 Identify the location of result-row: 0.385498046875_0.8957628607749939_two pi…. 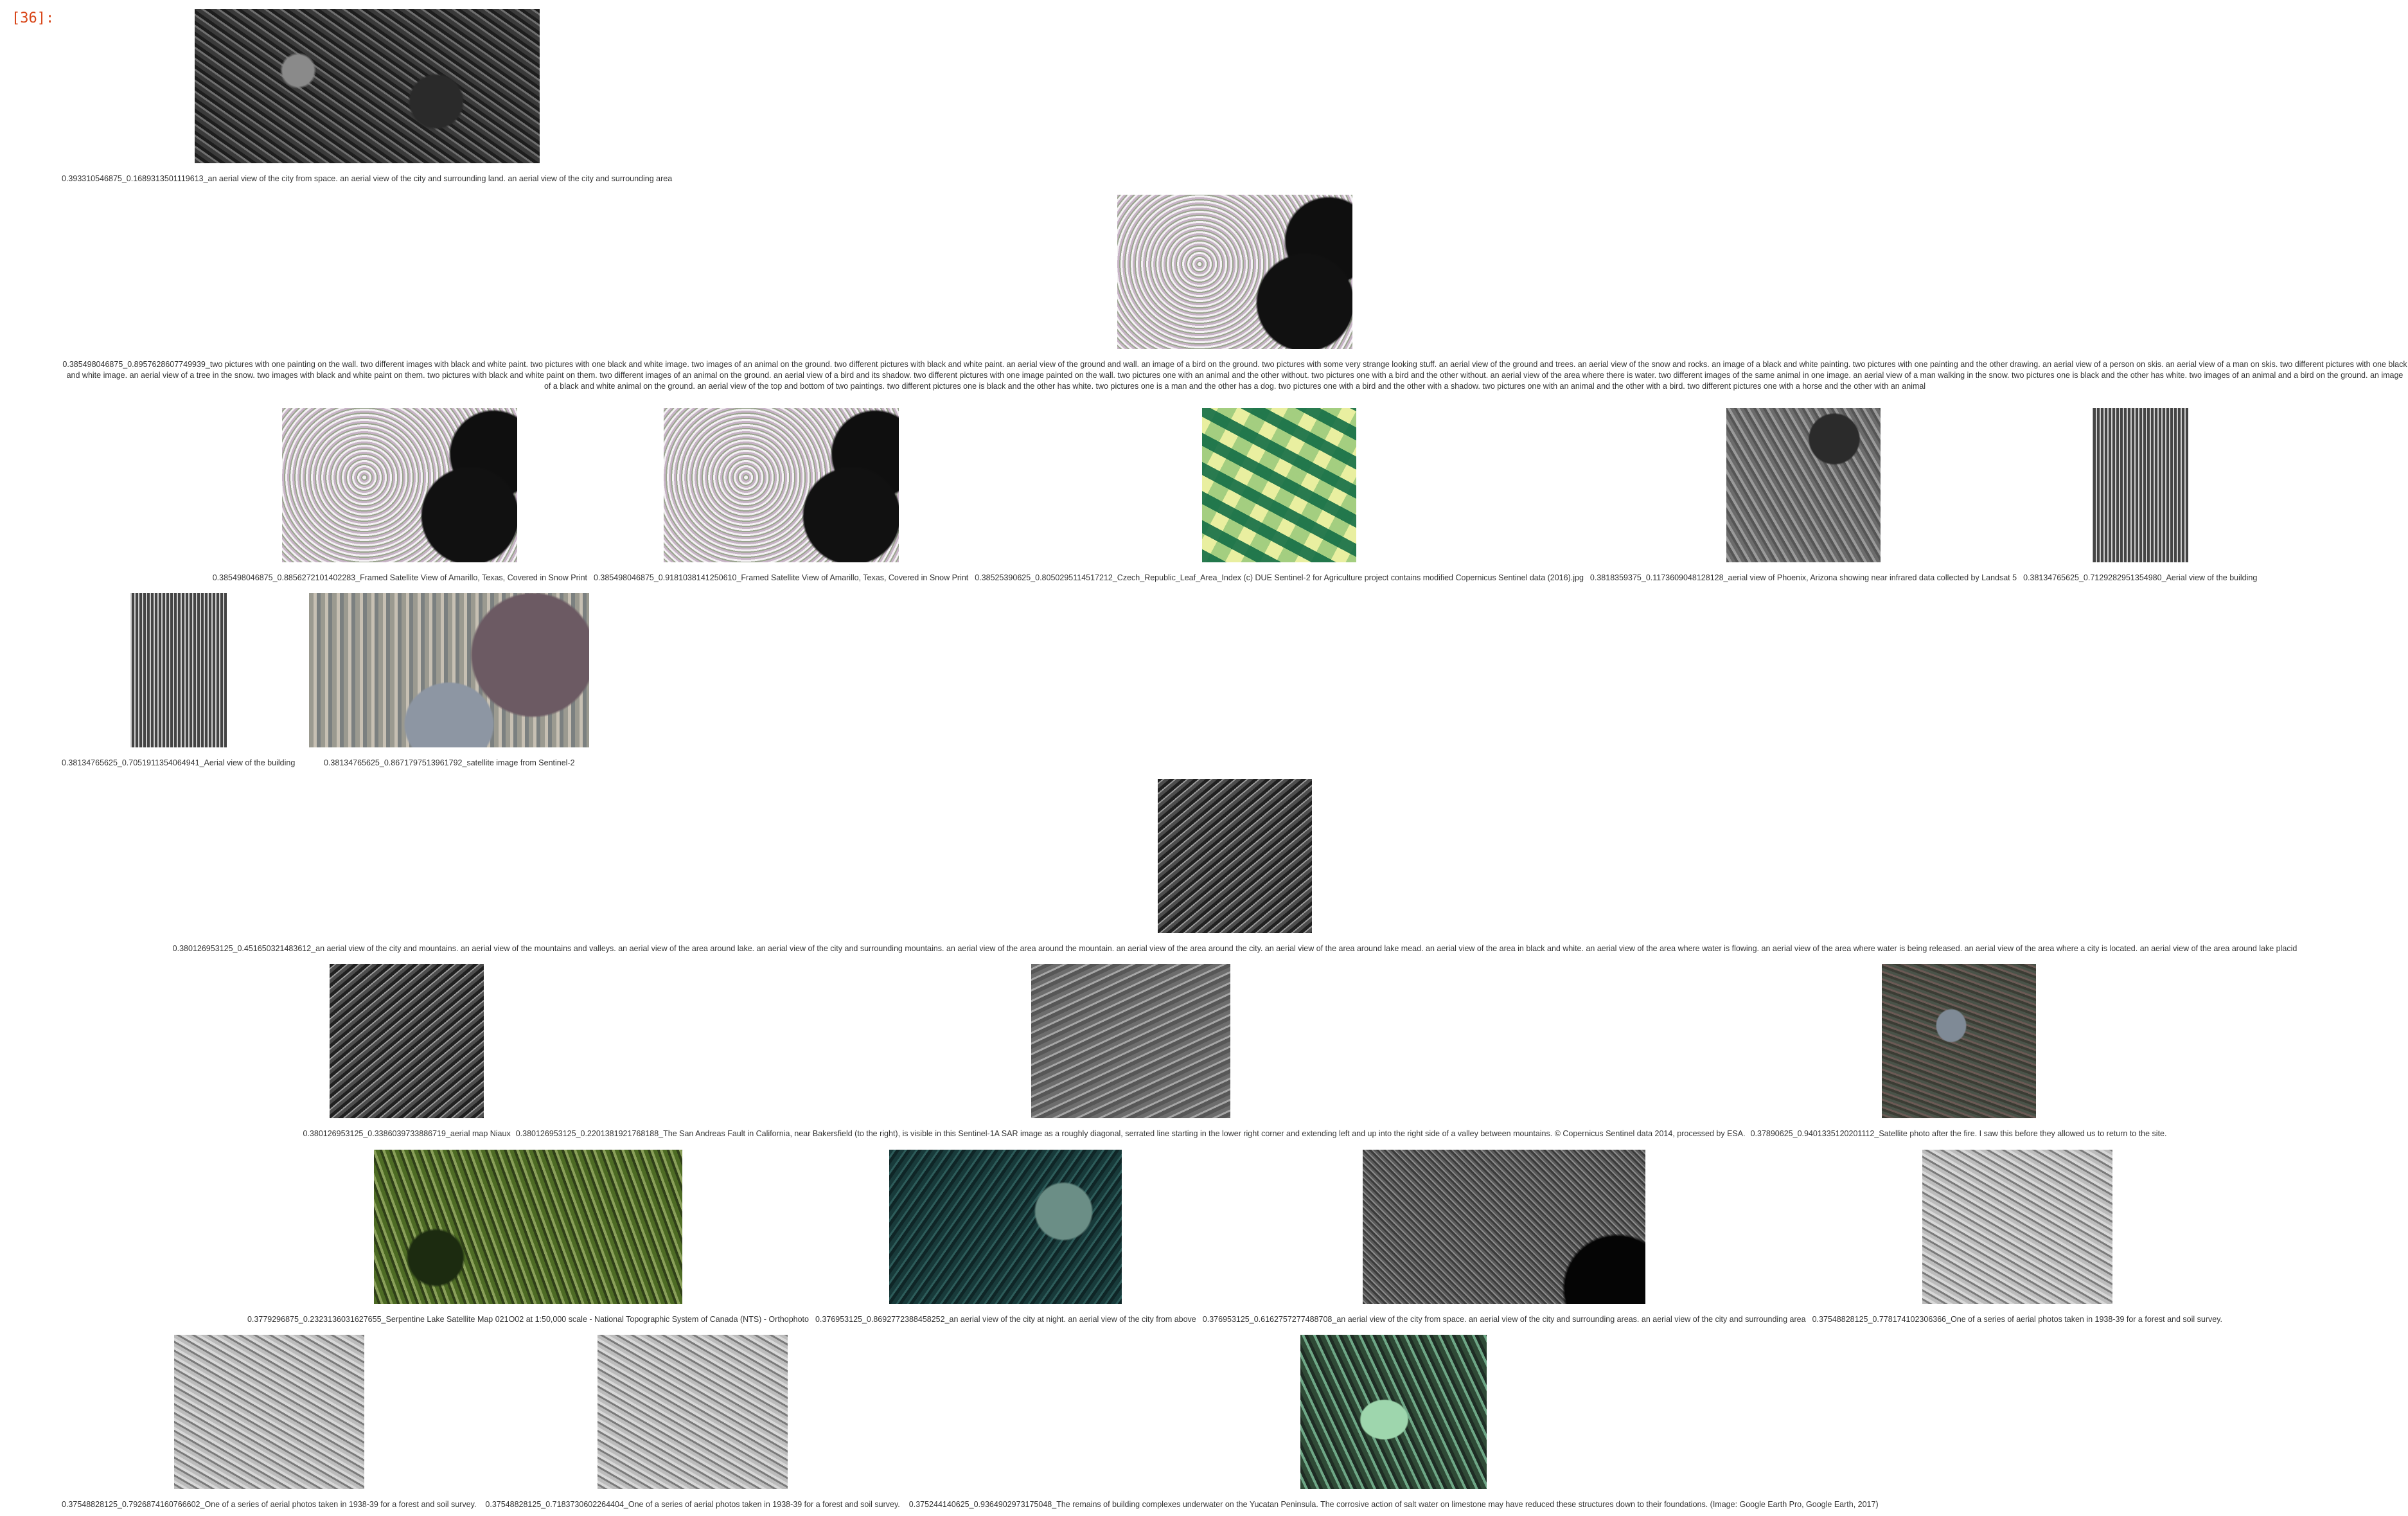
(1235, 293).